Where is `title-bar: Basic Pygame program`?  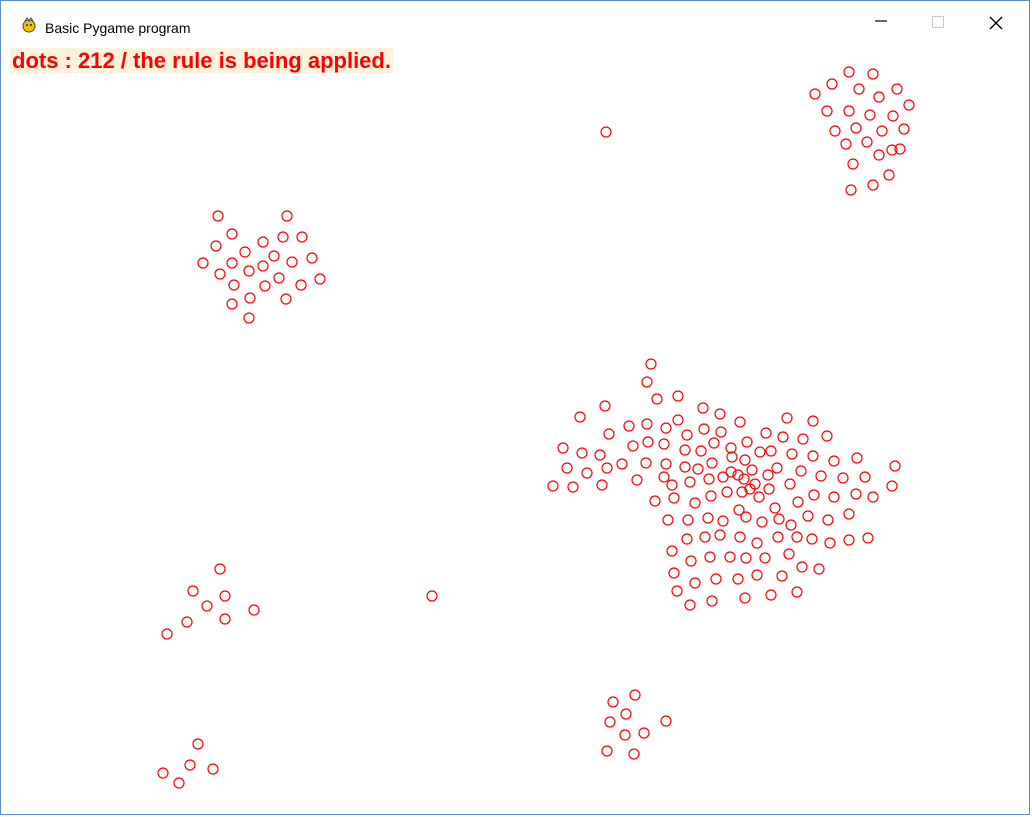 title-bar: Basic Pygame program is located at coordinates (515, 20).